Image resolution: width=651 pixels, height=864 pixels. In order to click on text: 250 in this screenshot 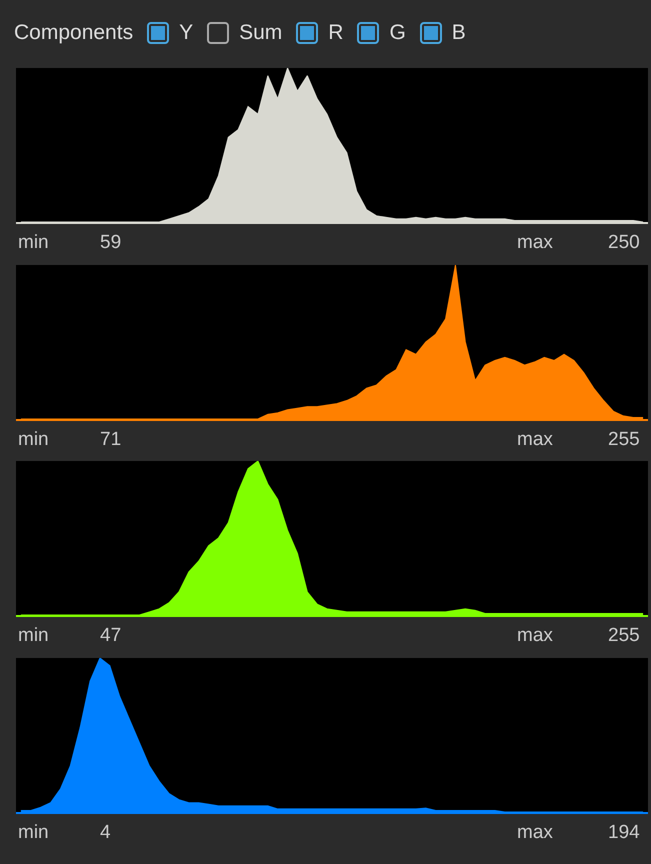, I will do `click(624, 242)`.